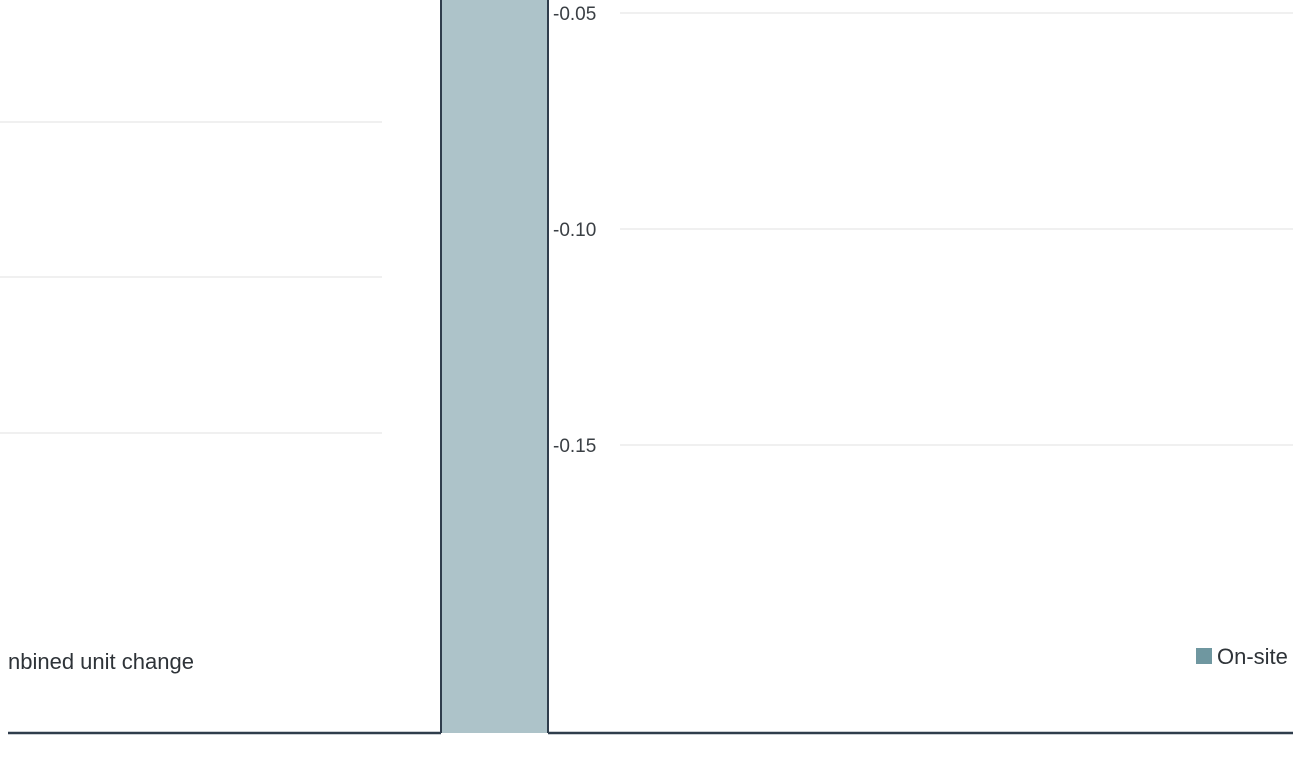 The image size is (1303, 764). I want to click on y-tick-label-1: -0.10, so click(574, 230).